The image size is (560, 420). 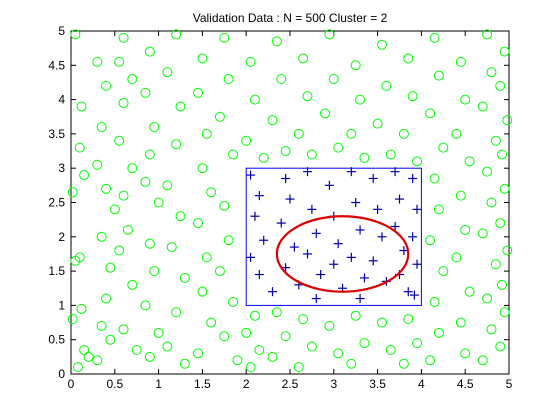 I want to click on x-tick-label: 4.5, so click(x=465, y=384).